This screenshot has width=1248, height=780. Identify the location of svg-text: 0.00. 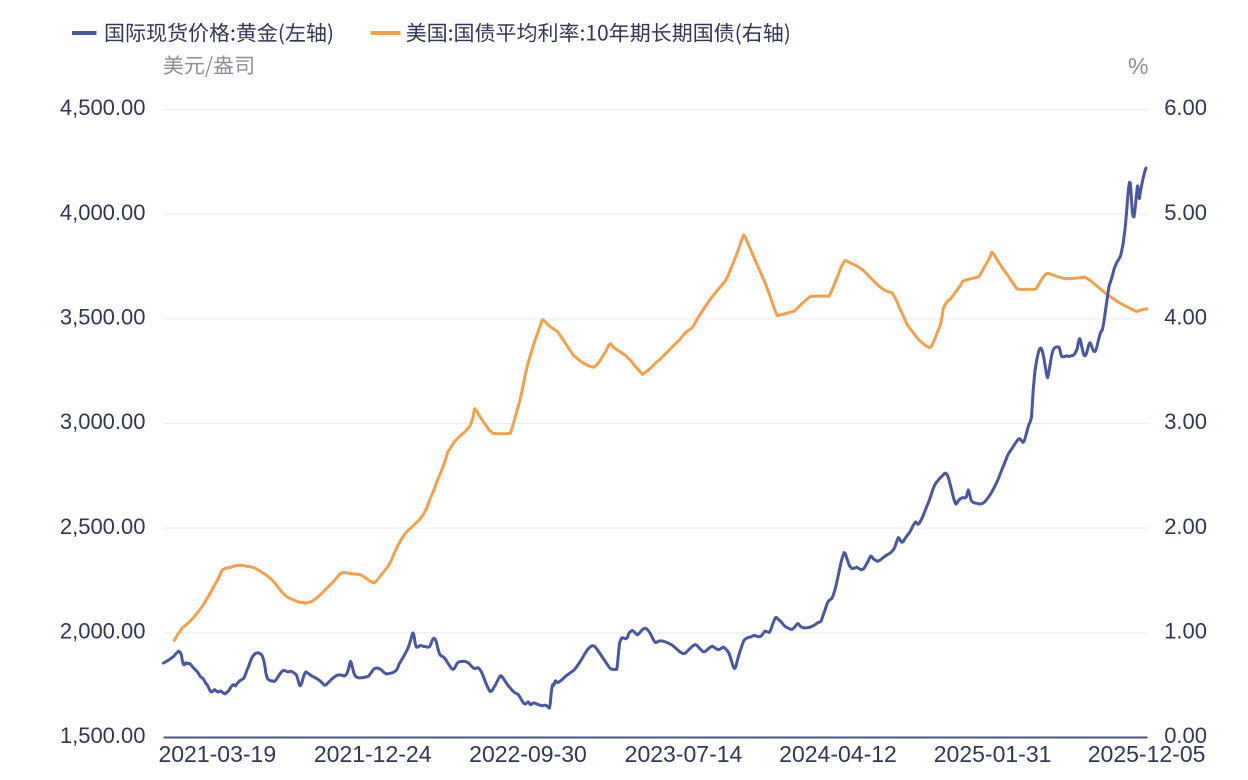
(1185, 735).